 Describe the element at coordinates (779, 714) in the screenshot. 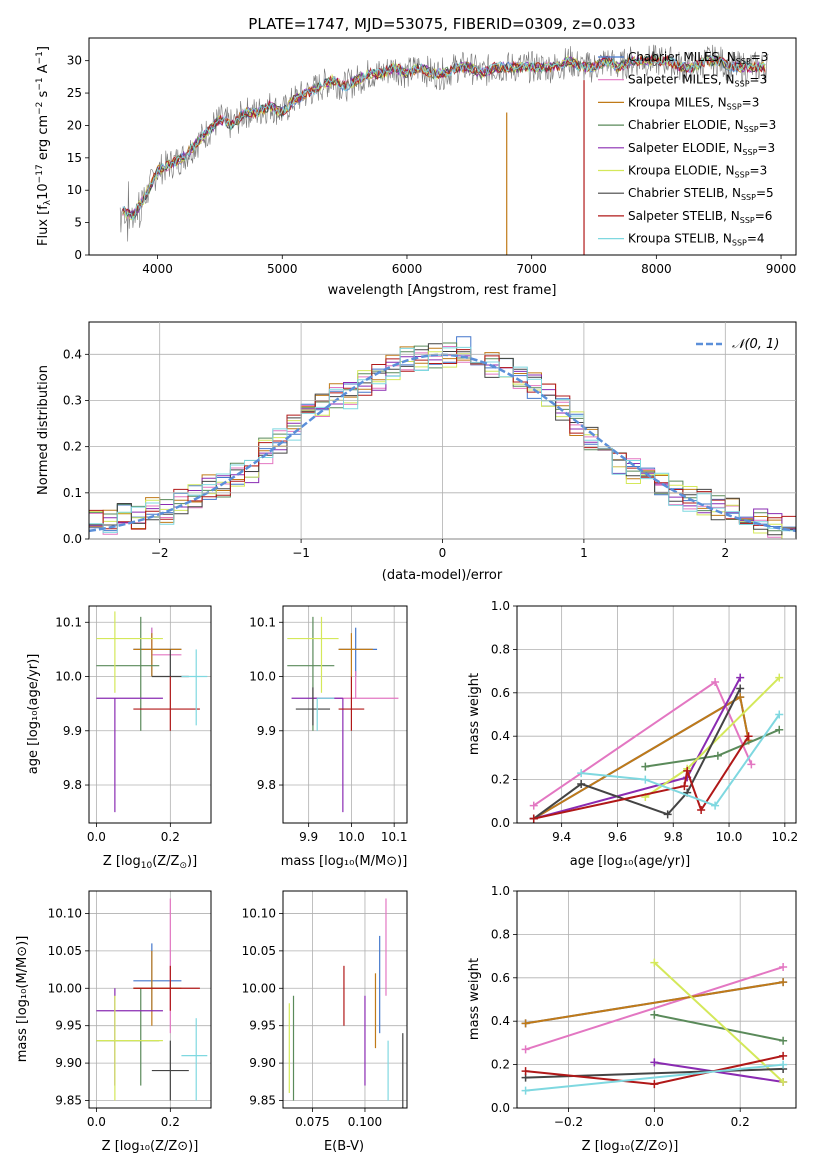

I see `weight-age-marker-kroupa-stelib` at that location.